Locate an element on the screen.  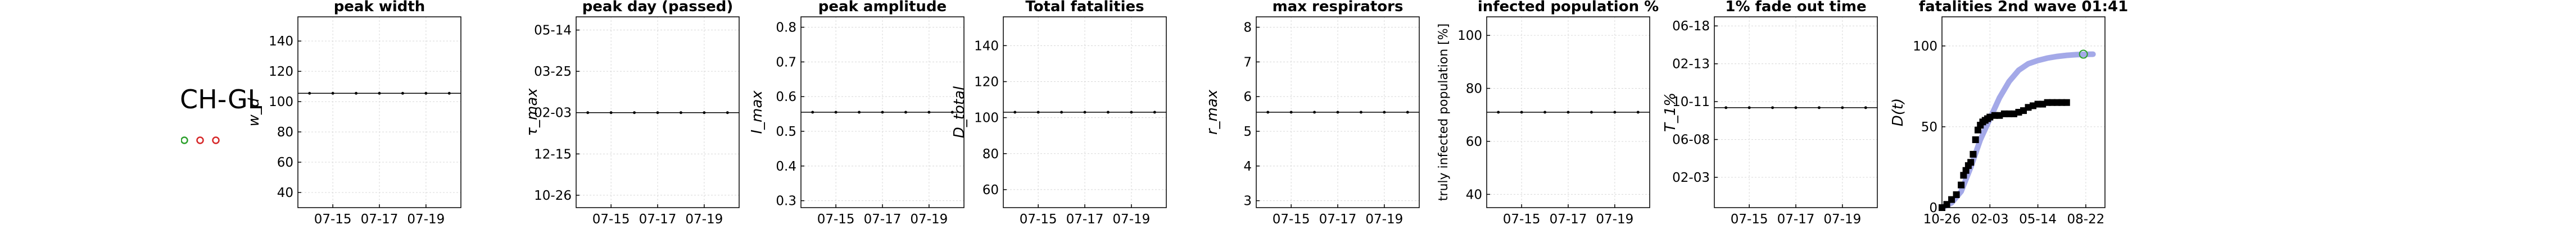
y-tick-label: 5 is located at coordinates (1247, 132).